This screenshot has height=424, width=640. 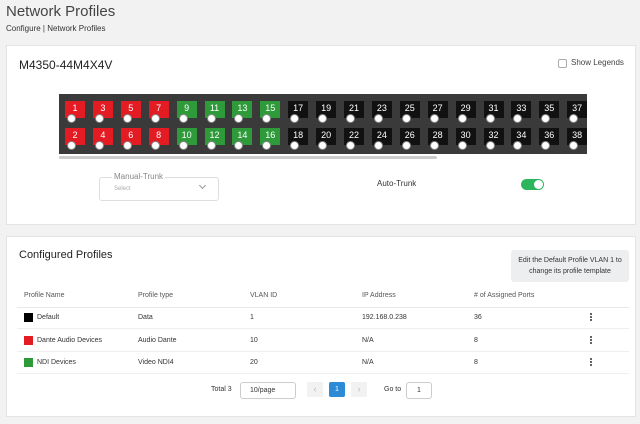 I want to click on table-cell: Dante Audio Devices, so click(x=69, y=340).